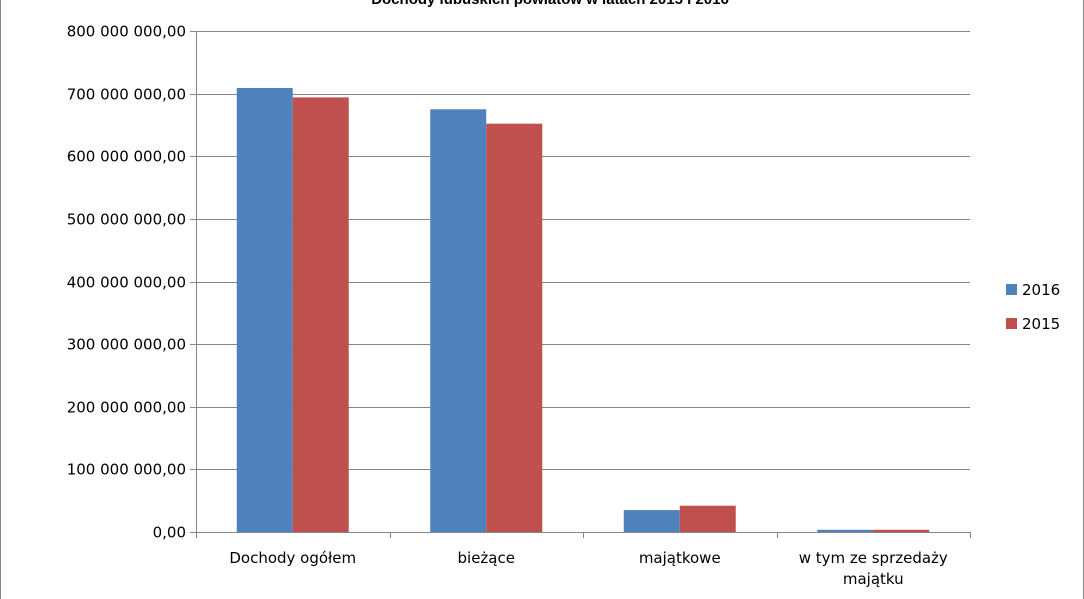 This screenshot has height=599, width=1084. I want to click on y-tick-label: 400 000 000,00, so click(126, 283).